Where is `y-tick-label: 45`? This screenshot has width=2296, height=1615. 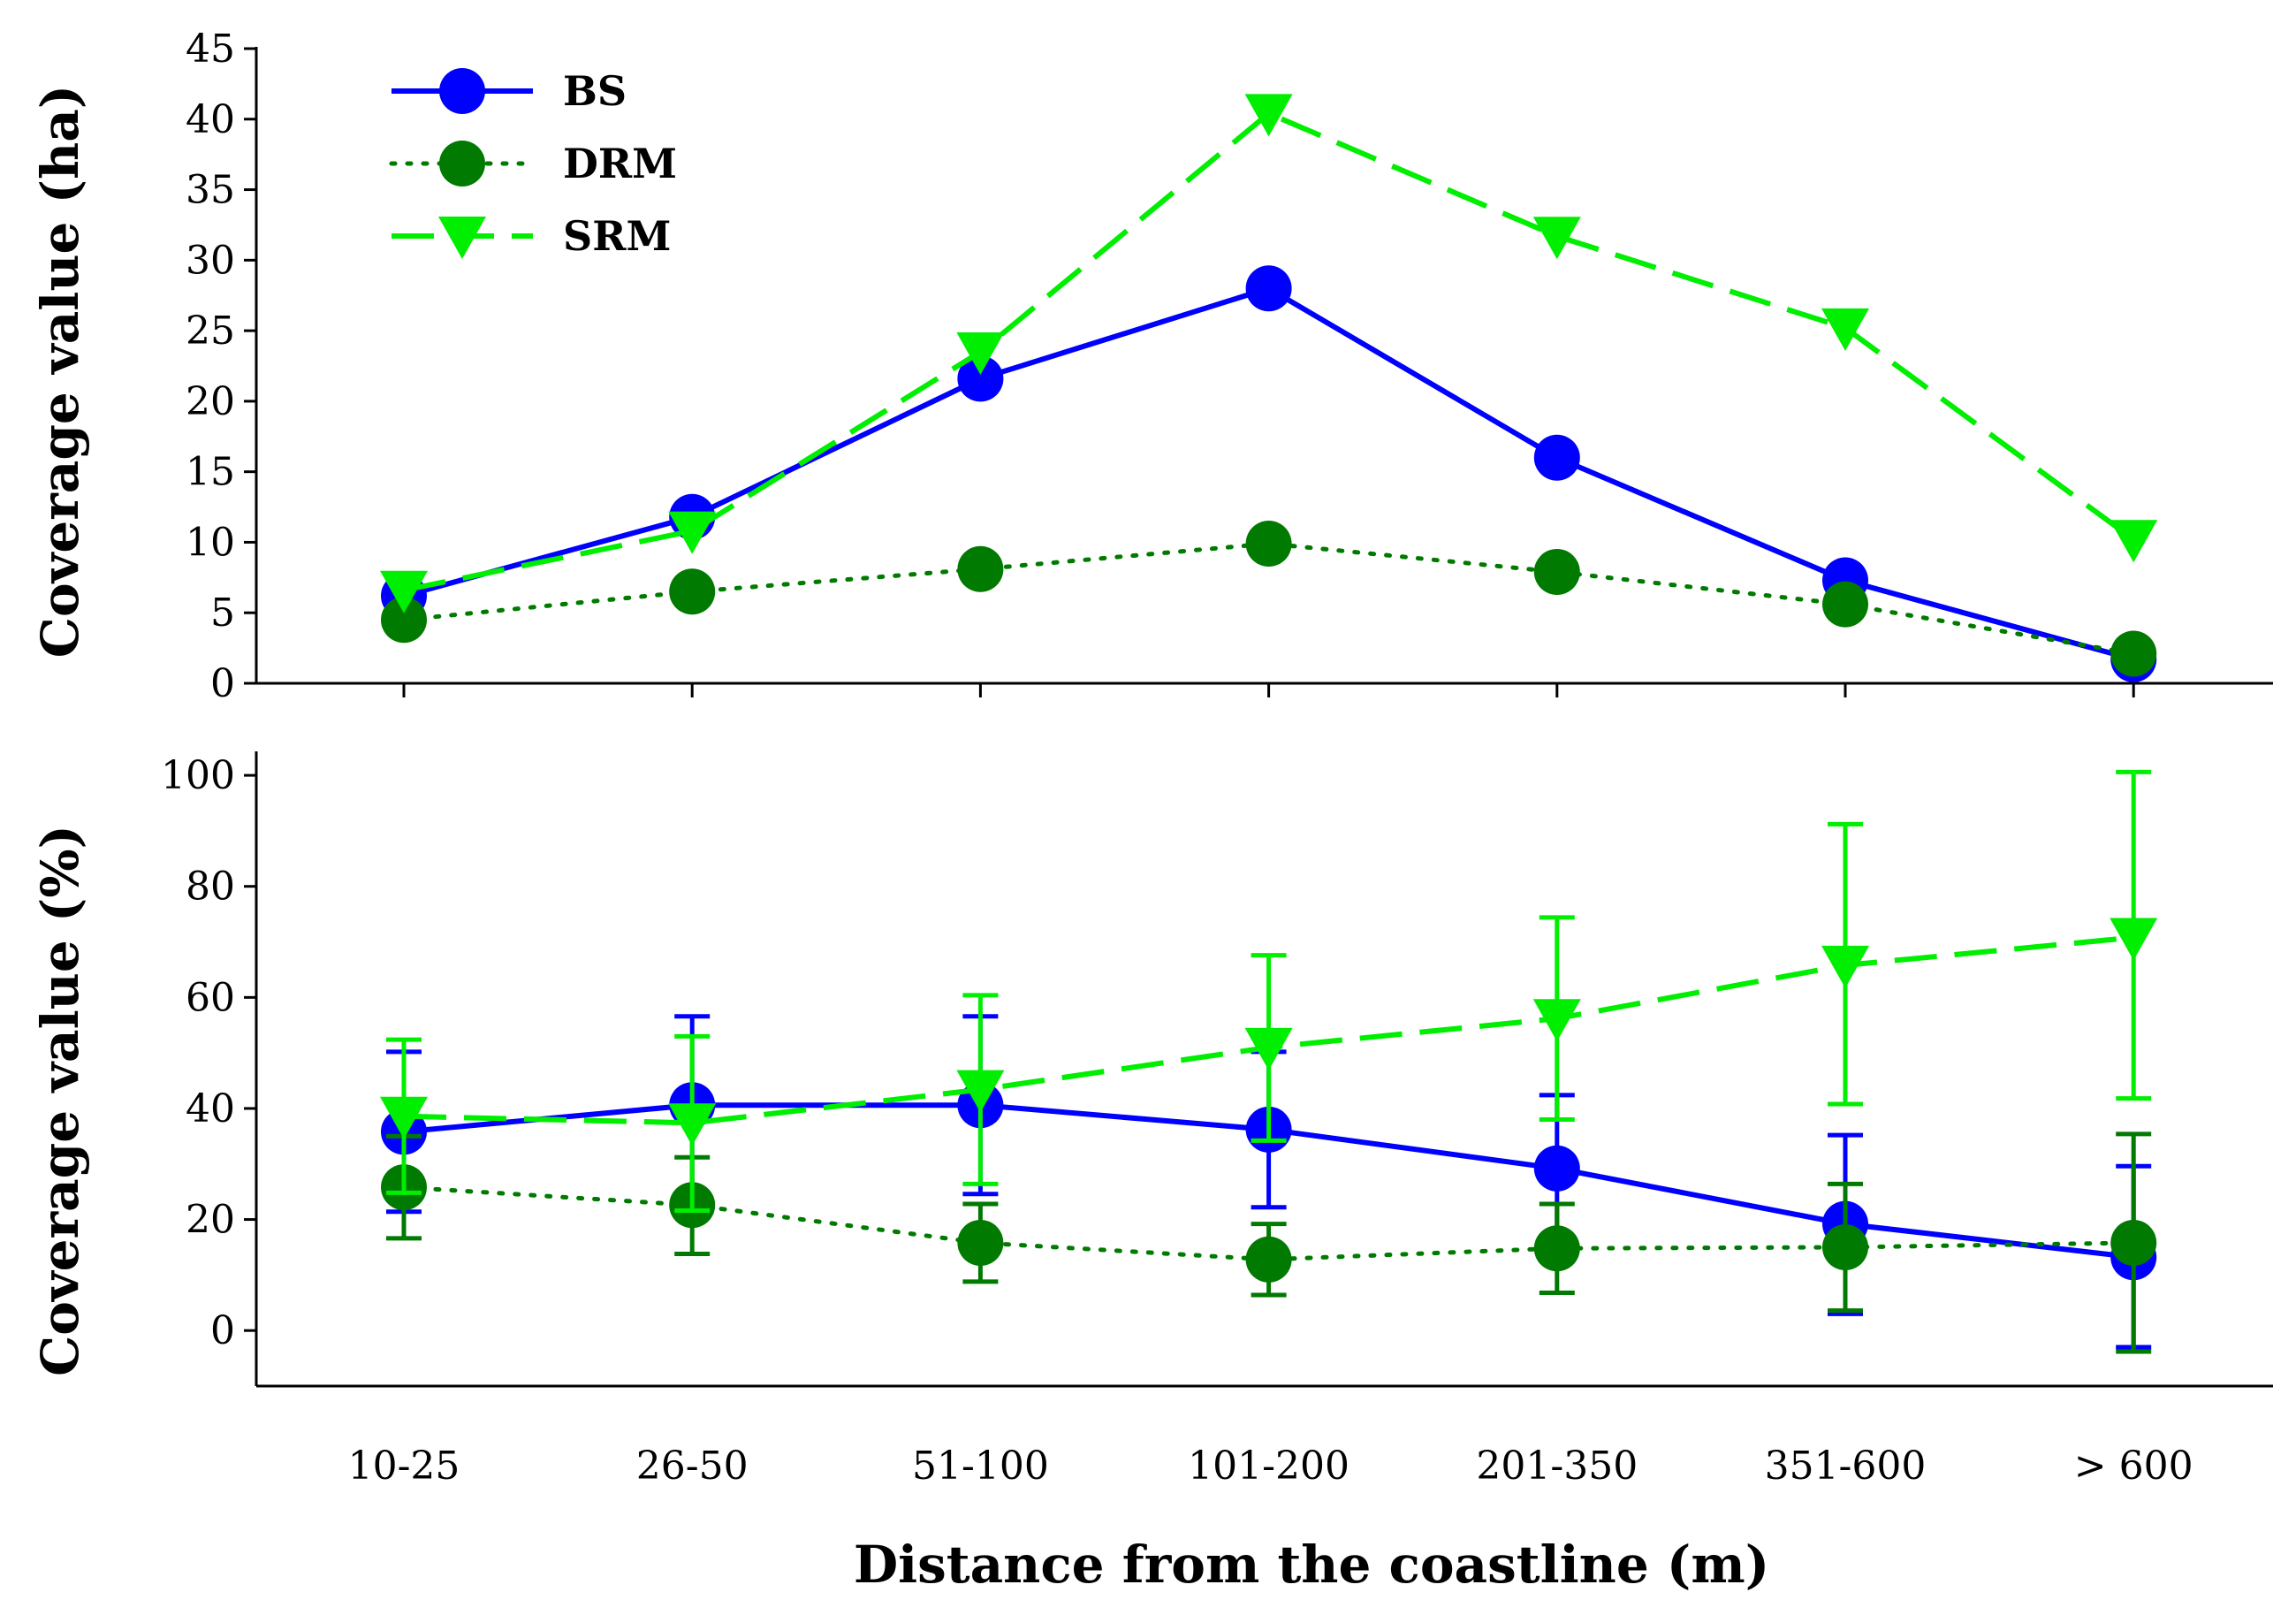 y-tick-label: 45 is located at coordinates (210, 49).